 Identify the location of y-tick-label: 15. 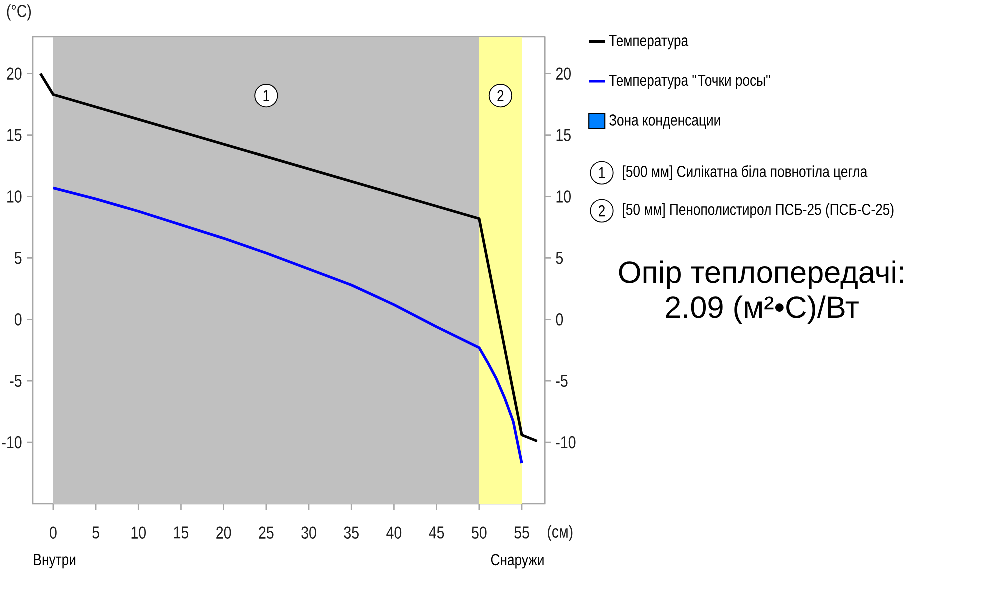
(15, 135).